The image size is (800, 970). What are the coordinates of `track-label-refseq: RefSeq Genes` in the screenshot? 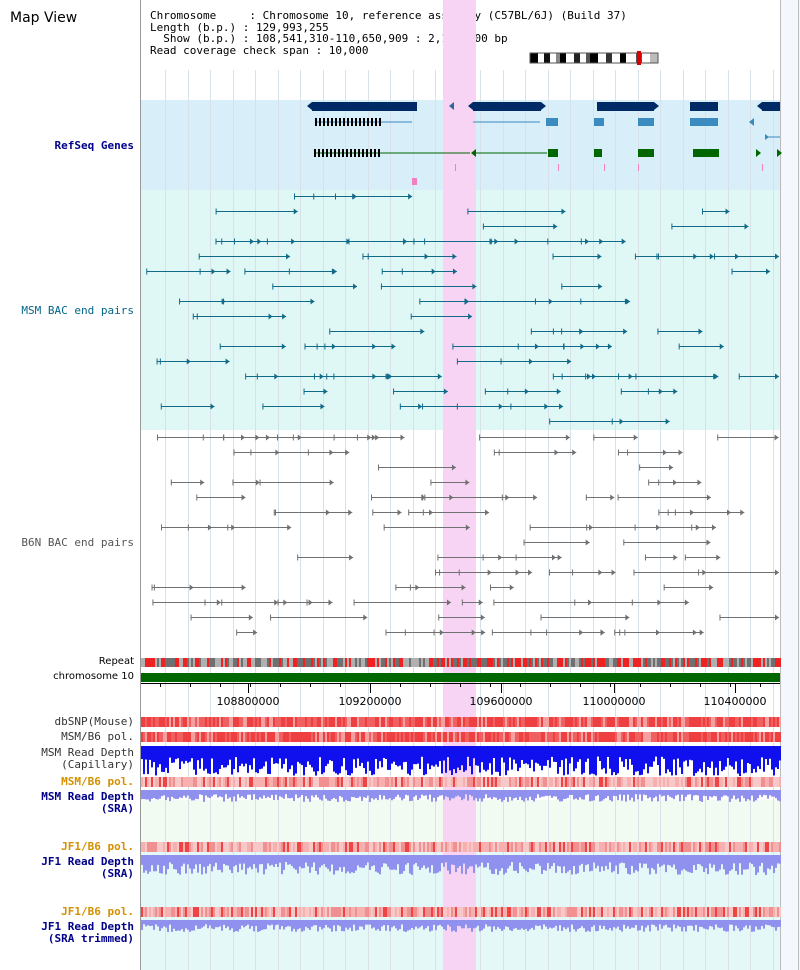 It's located at (94, 145).